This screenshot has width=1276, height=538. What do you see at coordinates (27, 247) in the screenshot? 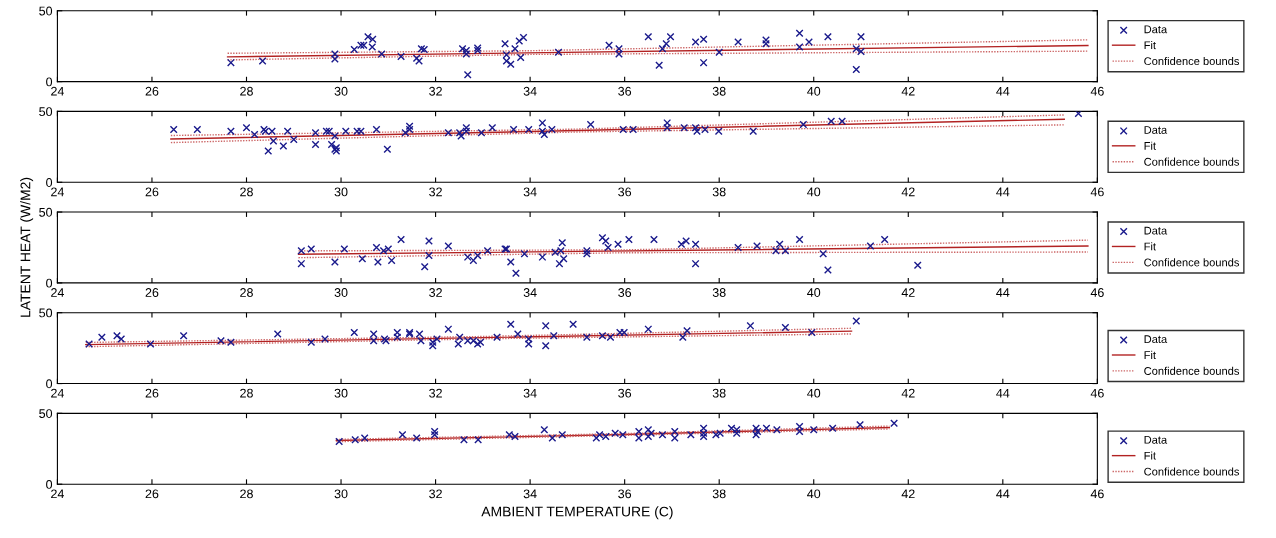
I see `y-axis-title: LATENT HEAT (W/M2)` at bounding box center [27, 247].